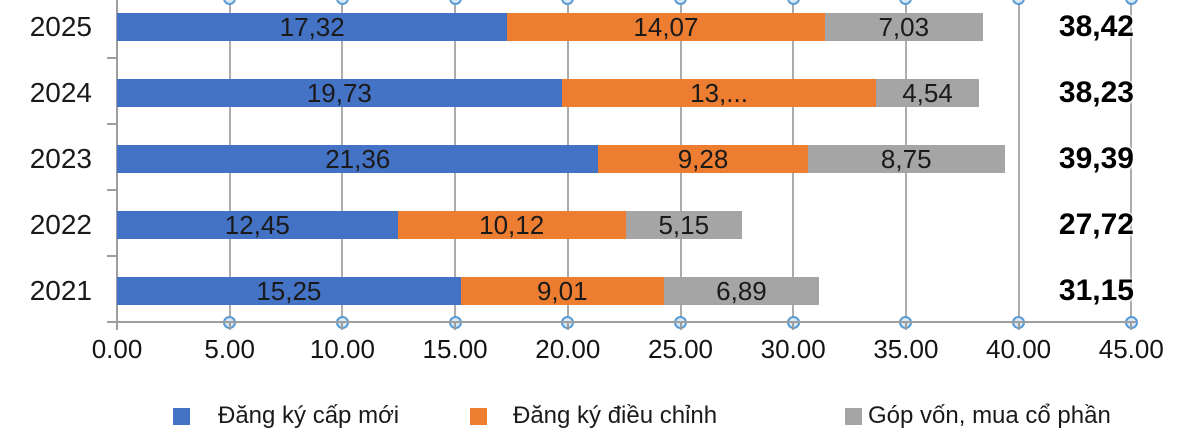 The image size is (1200, 439). I want to click on total-label: 38,42, so click(1096, 26).